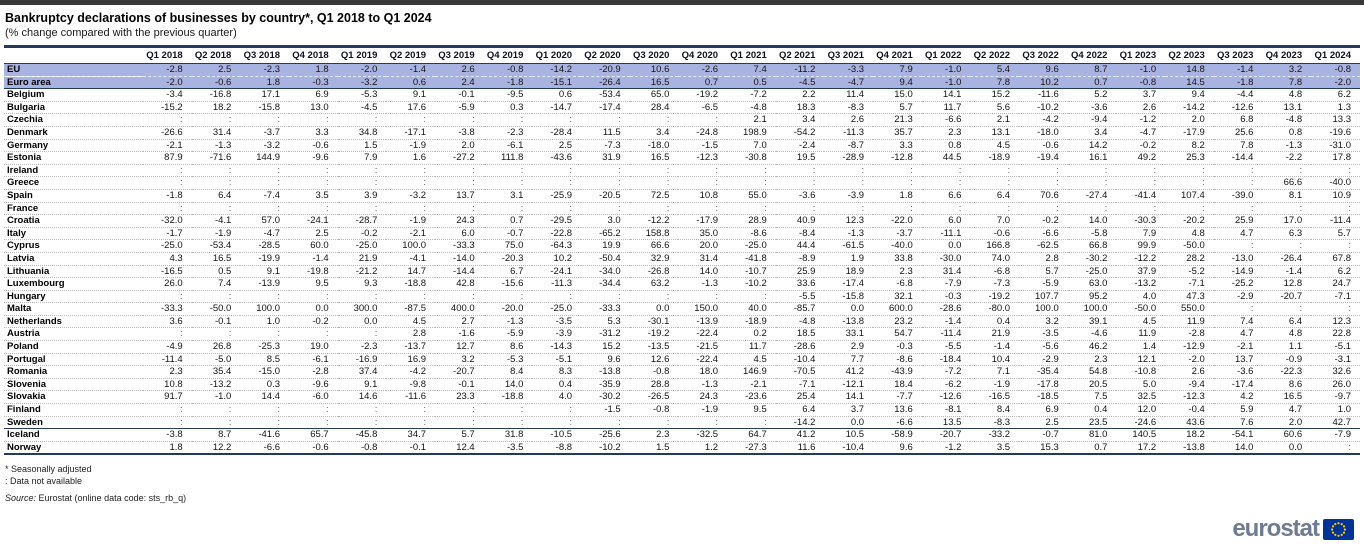 Image resolution: width=1364 pixels, height=549 pixels. Describe the element at coordinates (807, 233) in the screenshot. I see `table-cell: -8.4` at that location.